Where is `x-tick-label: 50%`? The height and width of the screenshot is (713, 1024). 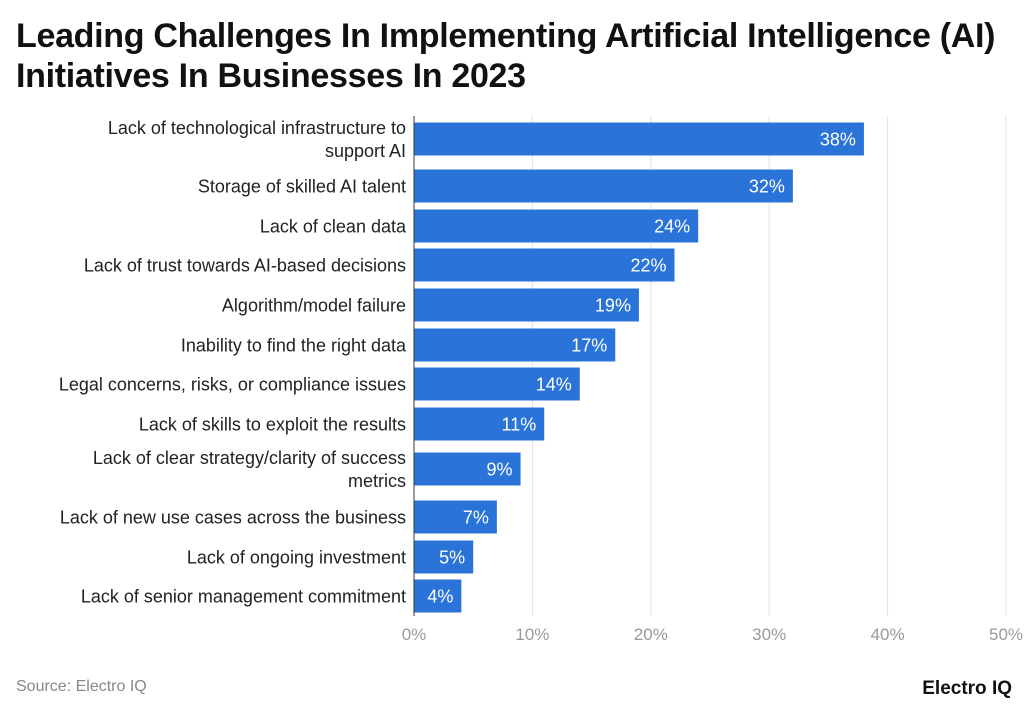
x-tick-label: 50% is located at coordinates (1006, 634).